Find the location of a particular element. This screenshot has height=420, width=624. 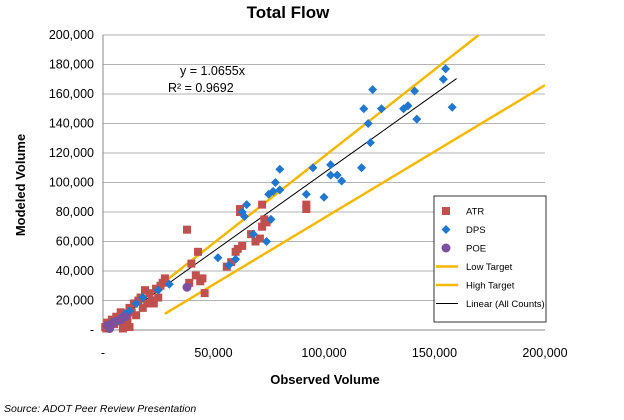

x-tick-label: 200,000 is located at coordinates (544, 353).